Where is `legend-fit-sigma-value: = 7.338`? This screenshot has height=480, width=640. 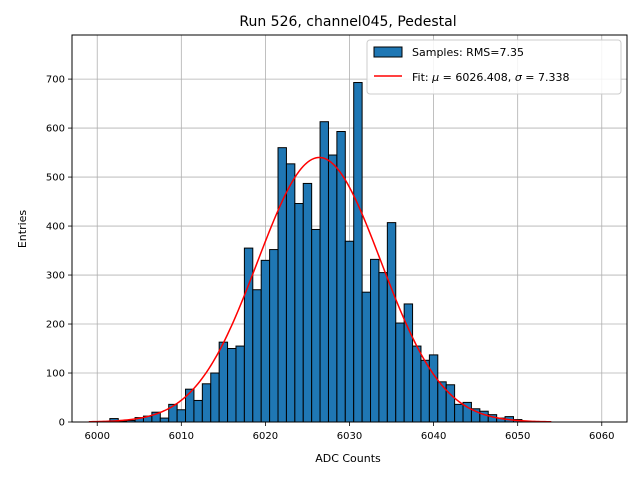
legend-fit-sigma-value: = 7.338 is located at coordinates (546, 77).